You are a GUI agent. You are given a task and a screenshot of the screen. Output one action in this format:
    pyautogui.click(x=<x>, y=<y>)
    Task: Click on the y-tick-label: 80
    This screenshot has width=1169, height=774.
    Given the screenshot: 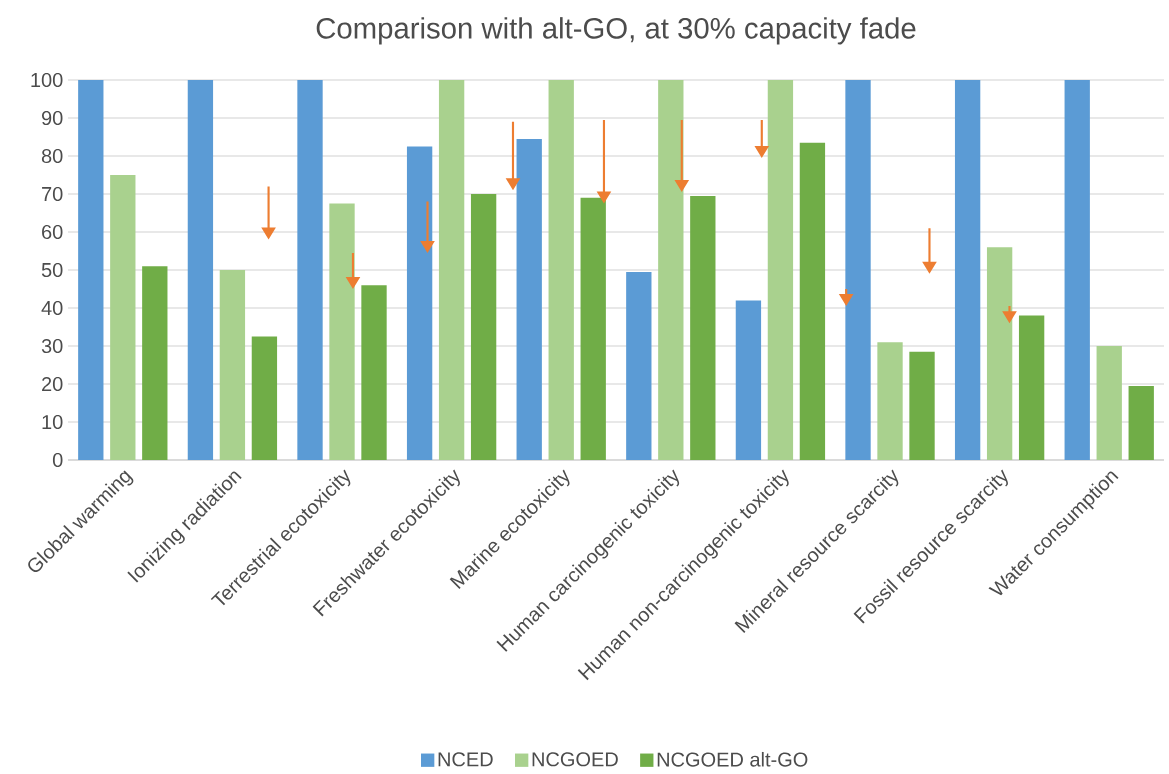 What is the action you would take?
    pyautogui.click(x=52, y=156)
    